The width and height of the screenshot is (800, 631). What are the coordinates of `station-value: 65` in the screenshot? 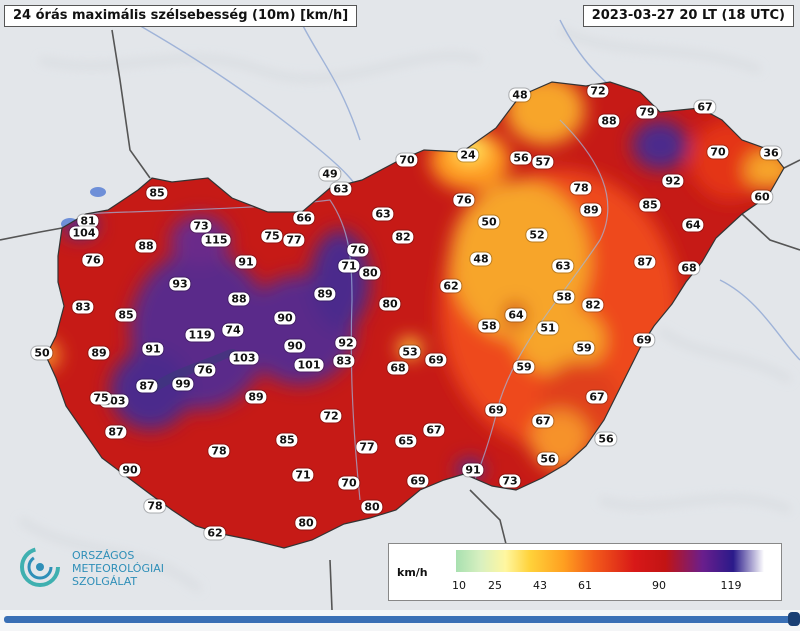 It's located at (406, 441).